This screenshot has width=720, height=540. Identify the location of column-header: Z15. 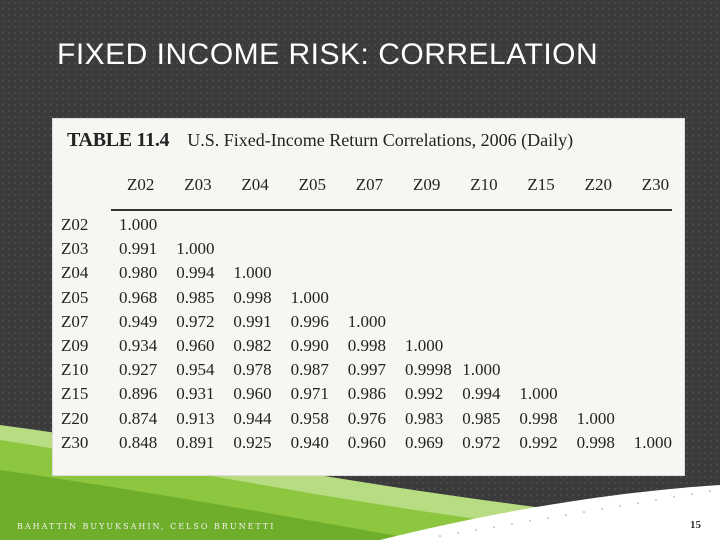
(541, 184).